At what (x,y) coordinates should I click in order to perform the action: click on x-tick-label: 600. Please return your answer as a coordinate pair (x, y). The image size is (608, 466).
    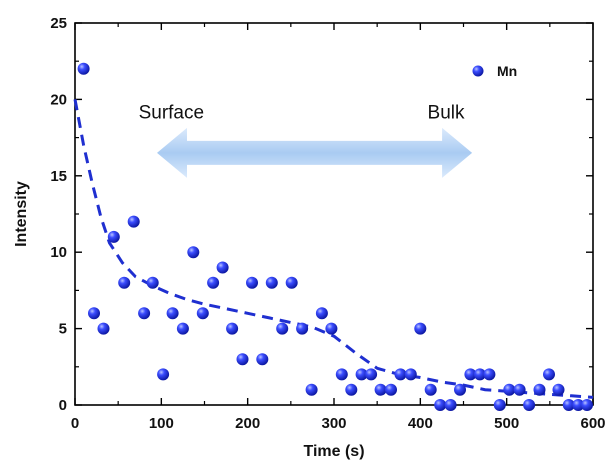
    Looking at the image, I should click on (592, 423).